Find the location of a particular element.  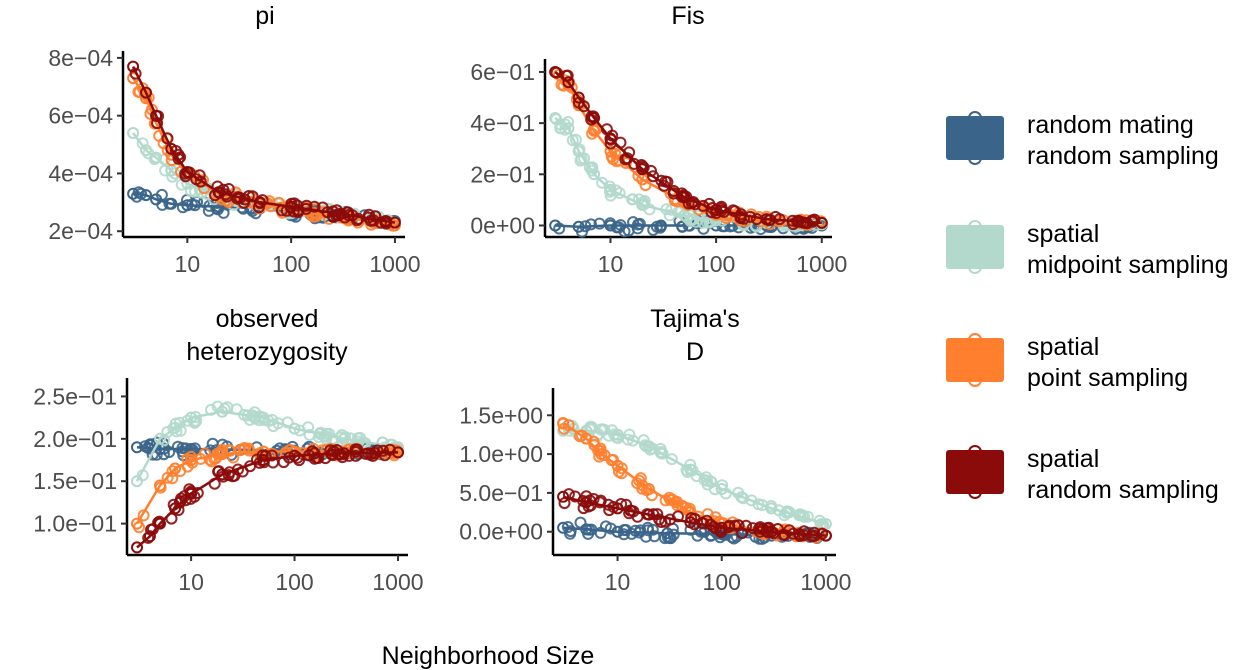

y-tick-label: 4e−01 is located at coordinates (502, 123).